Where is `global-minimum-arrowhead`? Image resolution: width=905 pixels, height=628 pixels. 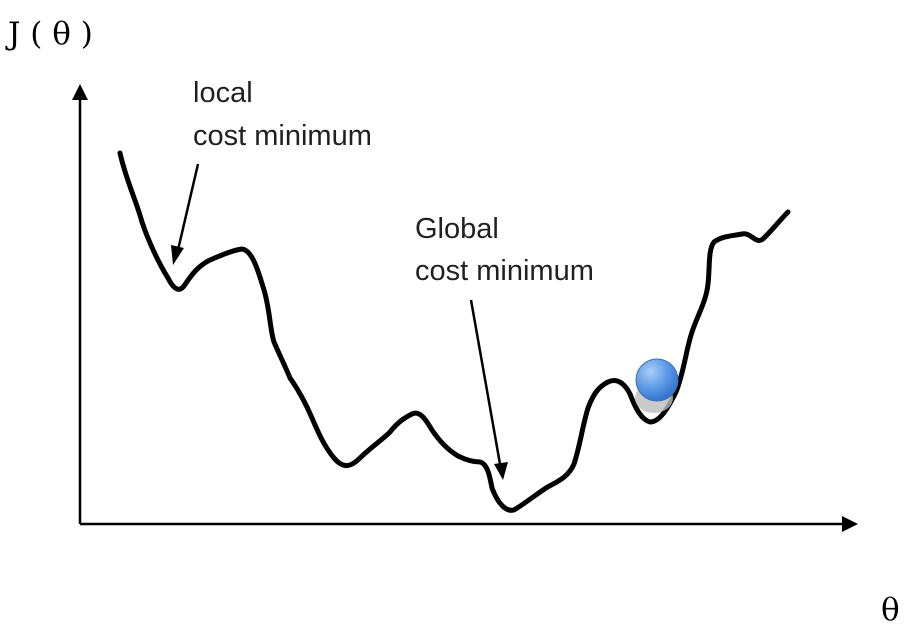 global-minimum-arrowhead is located at coordinates (501, 471).